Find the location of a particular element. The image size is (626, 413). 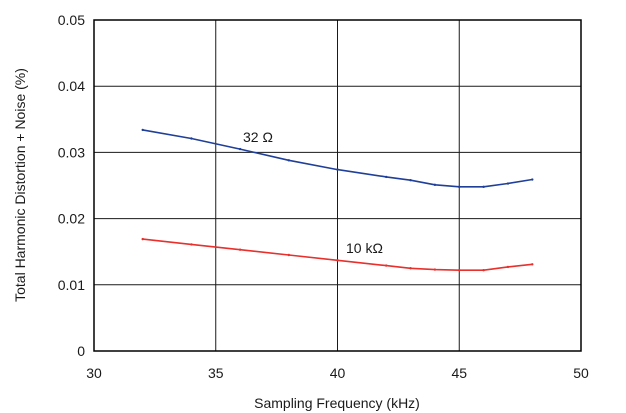

series-label-1: 10 kΩ is located at coordinates (364, 248).